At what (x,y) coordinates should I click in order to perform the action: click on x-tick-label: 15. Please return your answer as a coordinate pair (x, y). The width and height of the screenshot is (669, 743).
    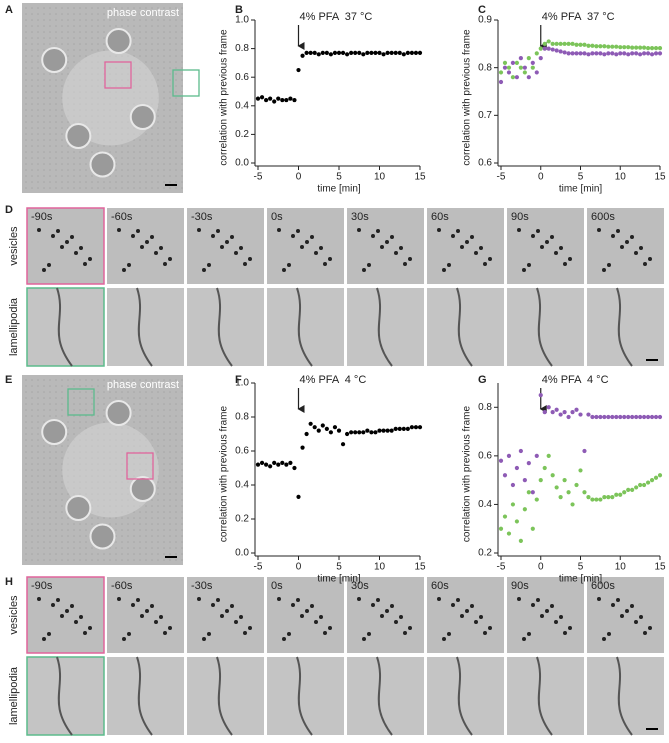
    Looking at the image, I should click on (660, 177).